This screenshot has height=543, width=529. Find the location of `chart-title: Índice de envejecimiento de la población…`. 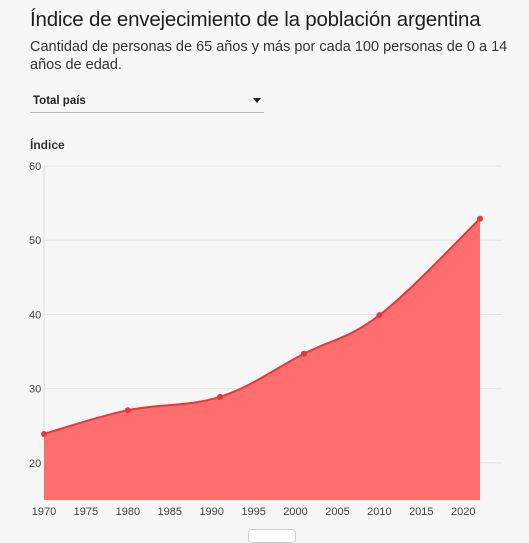

chart-title: Índice de envejecimiento de la población… is located at coordinates (255, 19).